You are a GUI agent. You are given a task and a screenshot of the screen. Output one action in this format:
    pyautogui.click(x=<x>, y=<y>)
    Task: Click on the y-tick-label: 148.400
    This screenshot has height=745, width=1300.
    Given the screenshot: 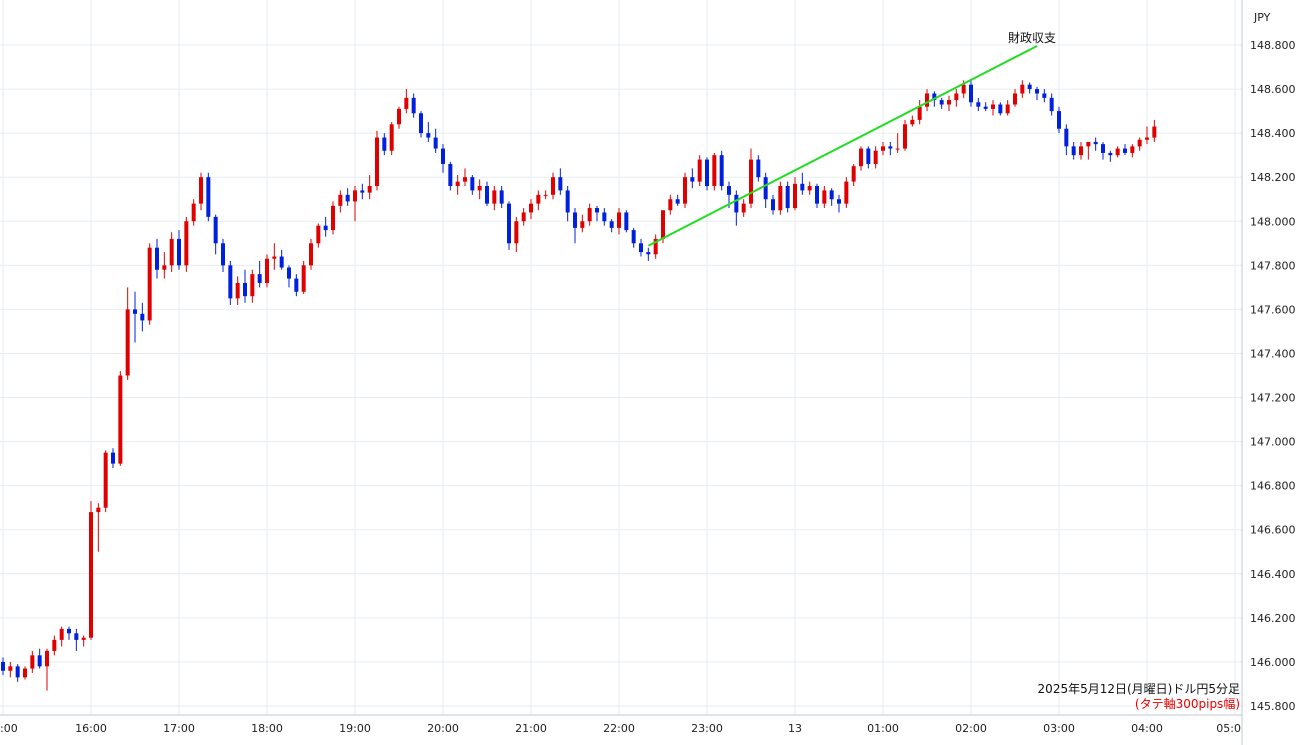 What is the action you would take?
    pyautogui.click(x=1273, y=133)
    